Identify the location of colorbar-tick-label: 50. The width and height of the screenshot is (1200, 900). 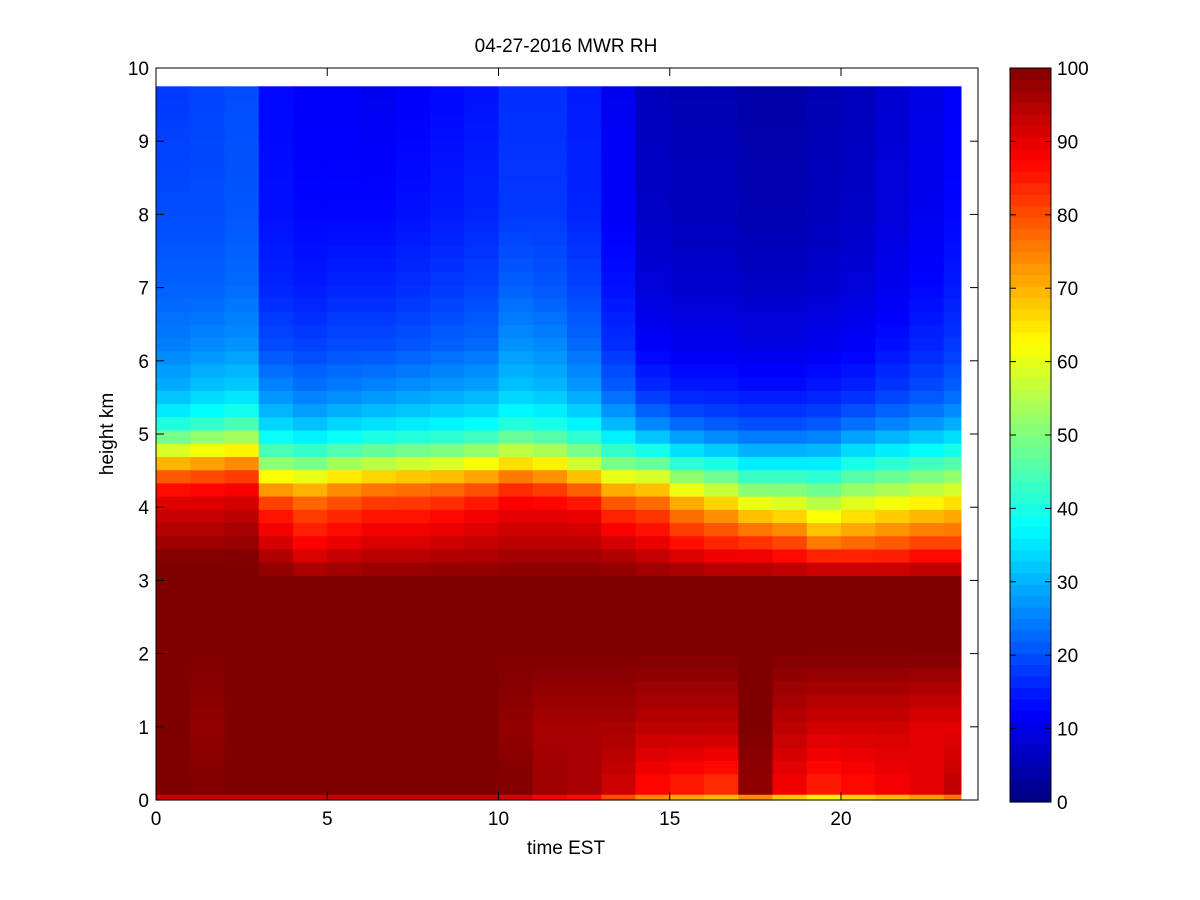
(1067, 436).